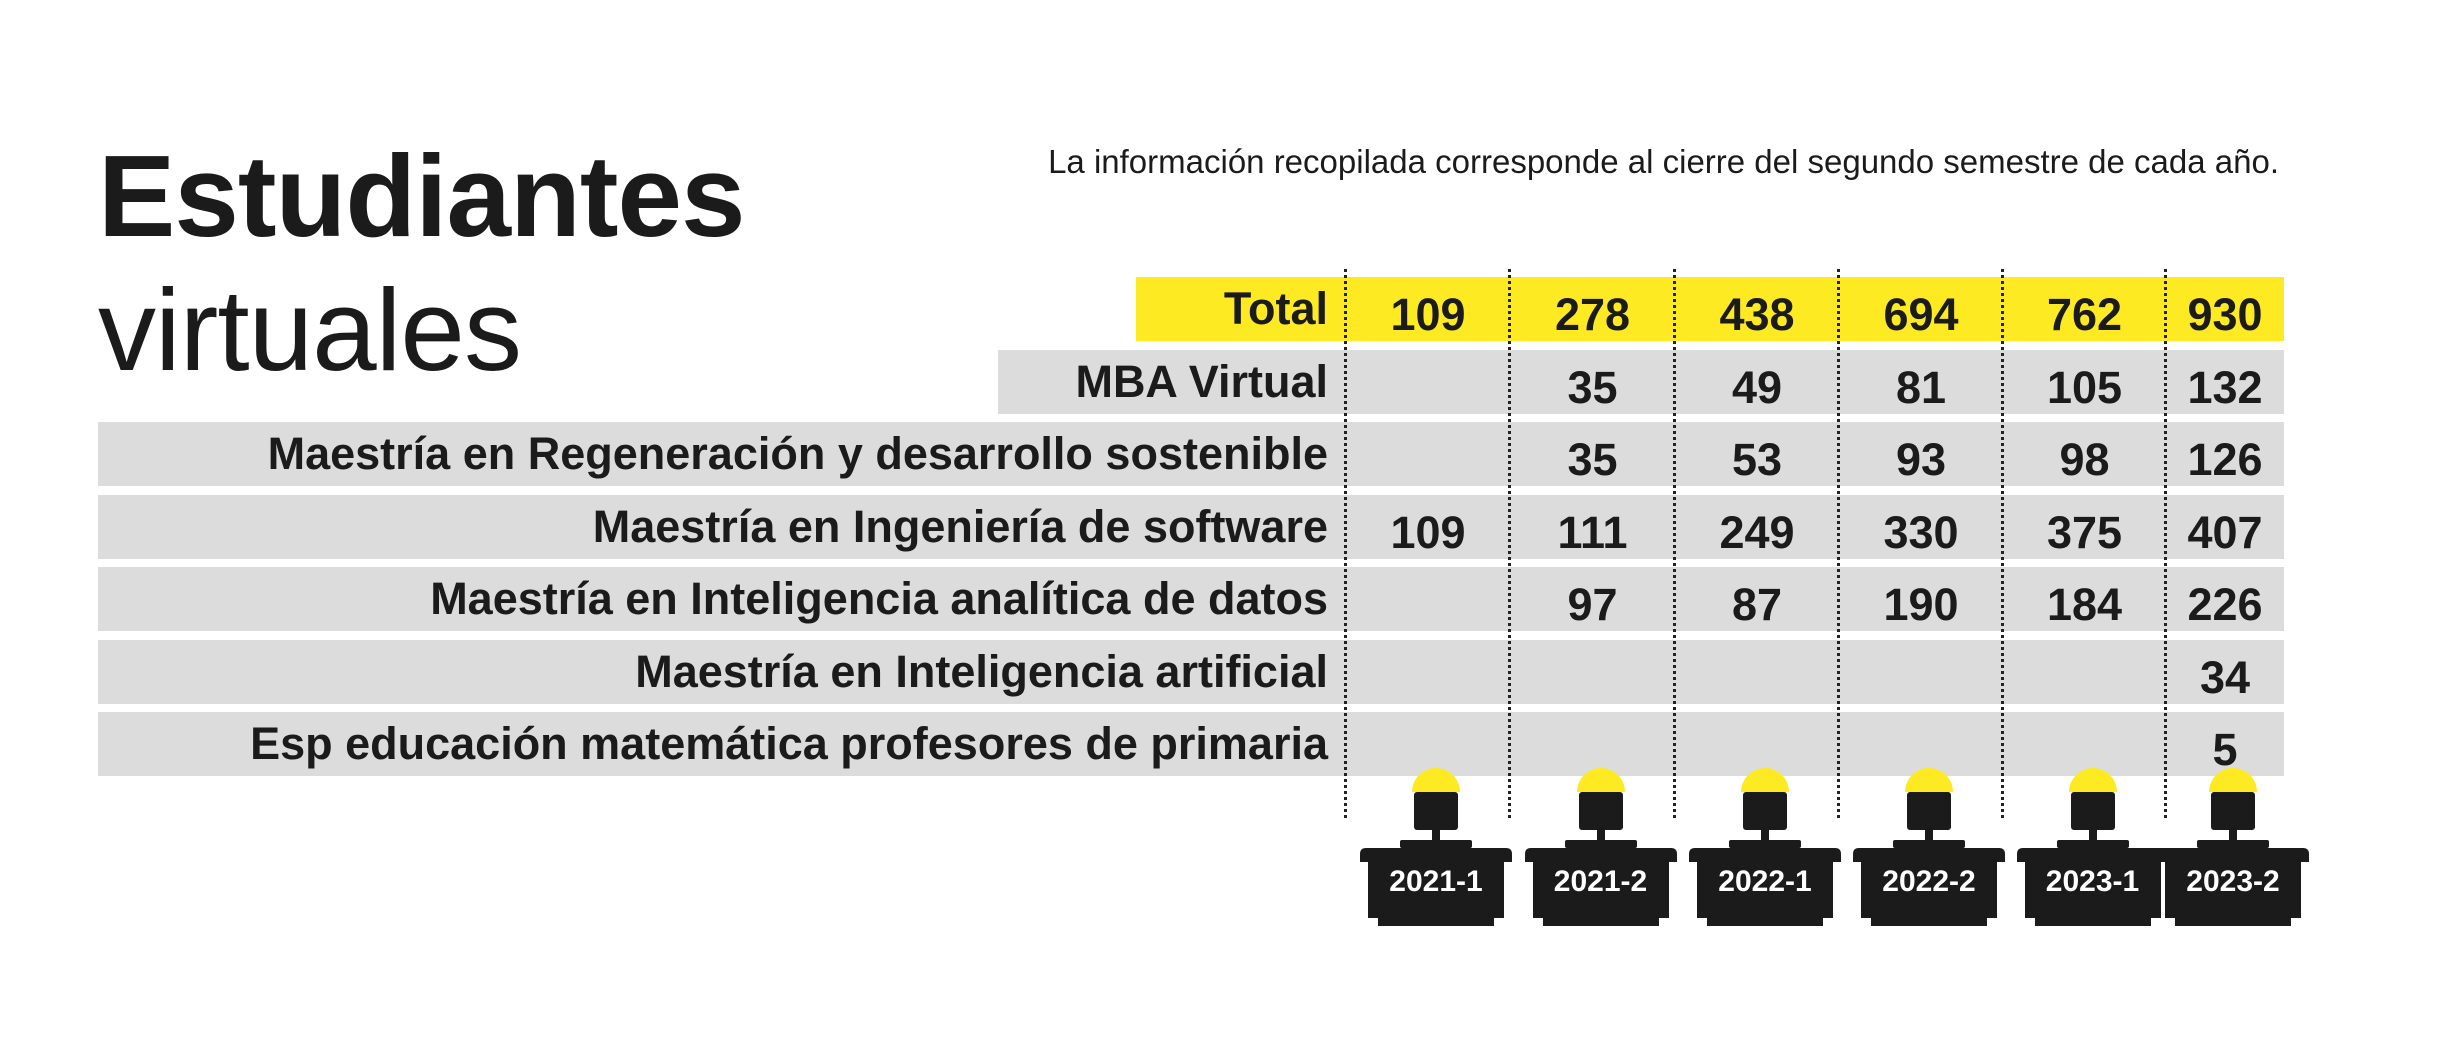 This screenshot has height=1060, width=2450. What do you see at coordinates (2225, 314) in the screenshot?
I see `total-value-cell: 930` at bounding box center [2225, 314].